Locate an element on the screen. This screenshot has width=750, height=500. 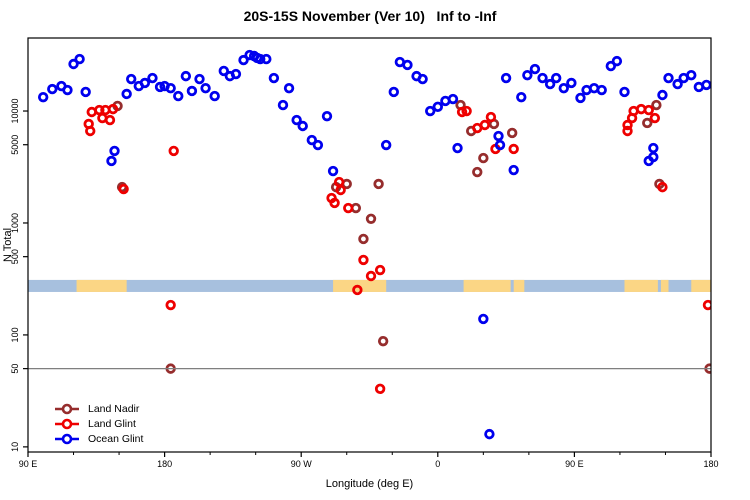
map-band-land-patch is located at coordinates (641, 285).